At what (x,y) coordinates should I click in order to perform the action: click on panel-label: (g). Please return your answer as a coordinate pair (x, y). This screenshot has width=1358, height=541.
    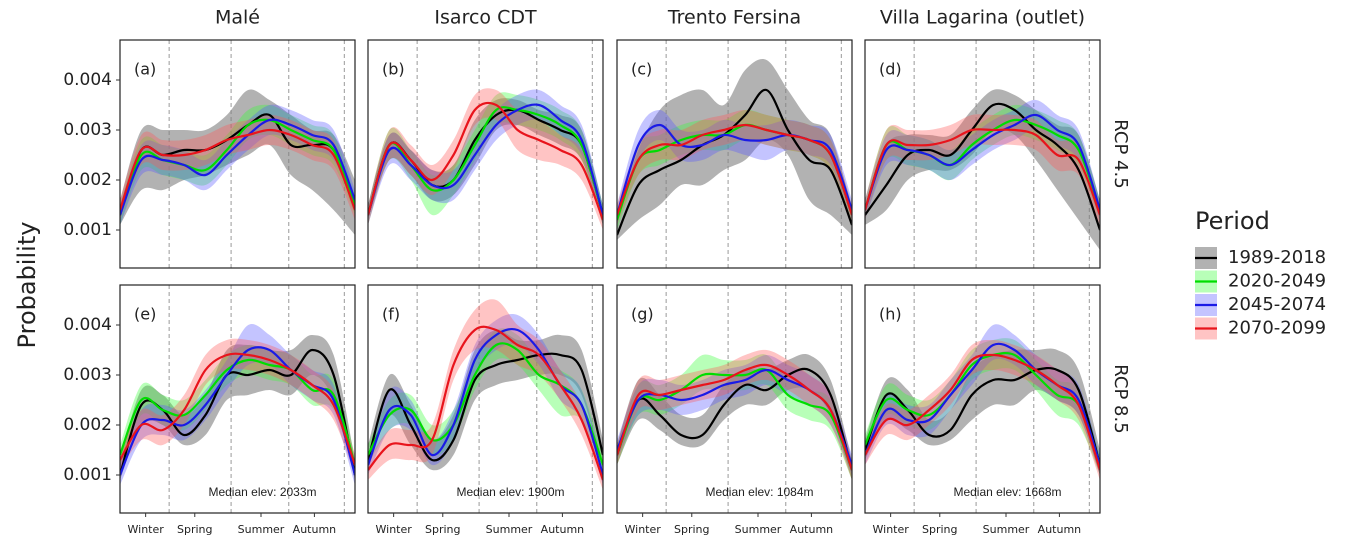
    Looking at the image, I should click on (642, 314).